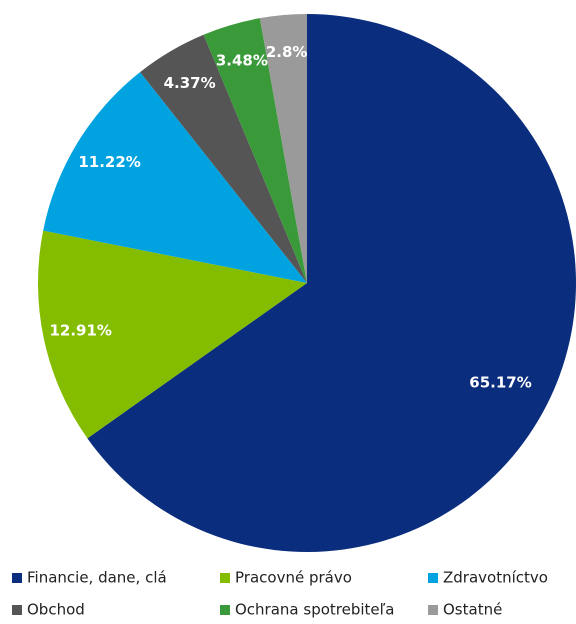  Describe the element at coordinates (56, 610) in the screenshot. I see `legend-label: Obchod` at that location.